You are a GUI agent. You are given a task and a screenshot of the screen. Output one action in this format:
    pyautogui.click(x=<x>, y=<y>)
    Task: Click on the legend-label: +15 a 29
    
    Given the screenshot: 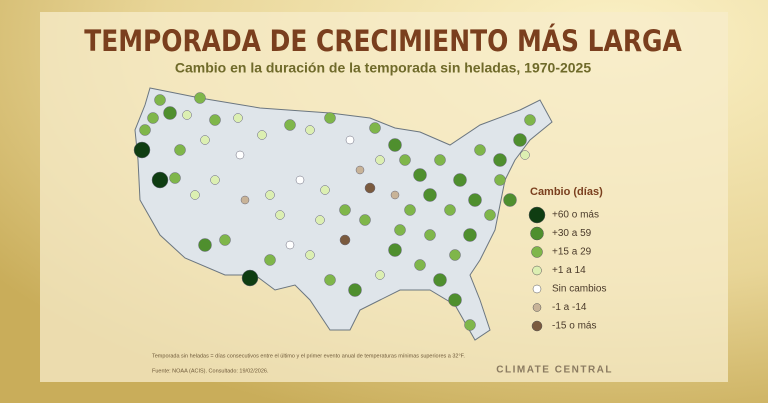 What is the action you would take?
    pyautogui.click(x=572, y=252)
    